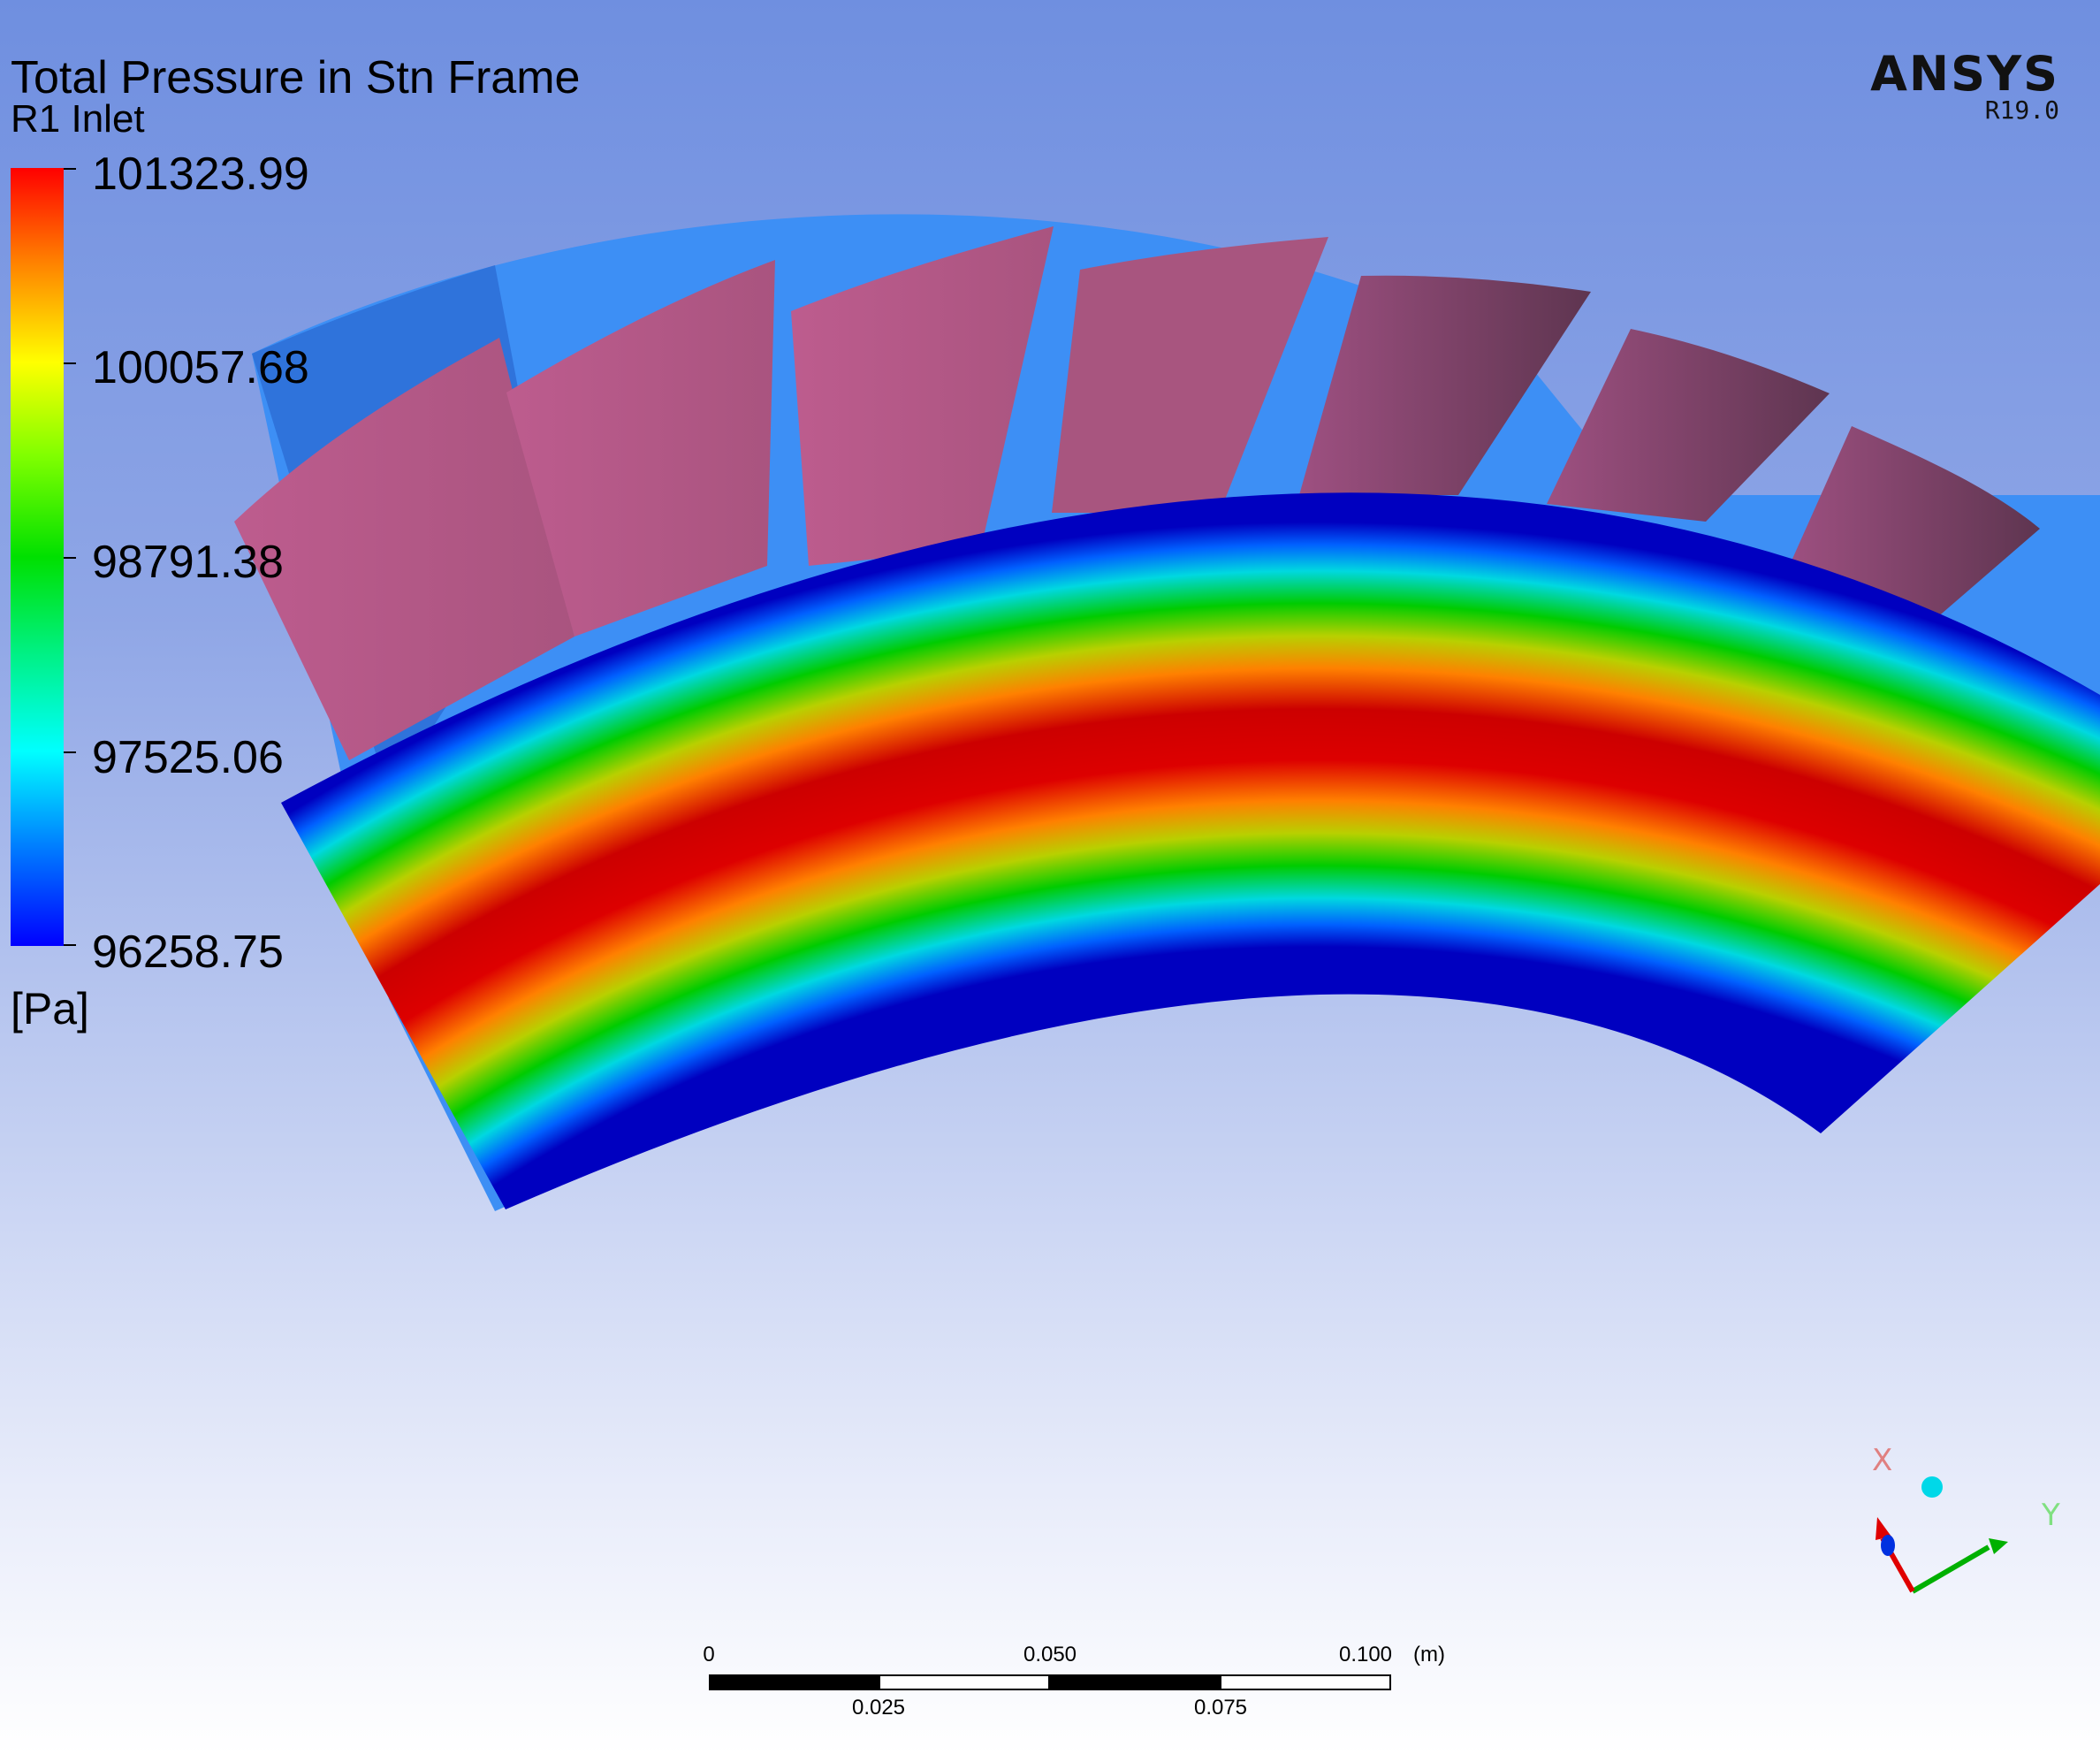 The image size is (2100, 1754). What do you see at coordinates (1888, 1545) in the screenshot?
I see `z-axis-arrow` at bounding box center [1888, 1545].